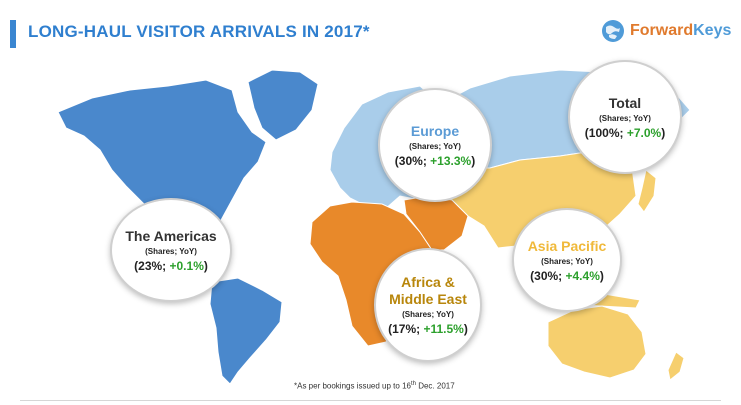  I want to click on region-name: Total, so click(625, 102).